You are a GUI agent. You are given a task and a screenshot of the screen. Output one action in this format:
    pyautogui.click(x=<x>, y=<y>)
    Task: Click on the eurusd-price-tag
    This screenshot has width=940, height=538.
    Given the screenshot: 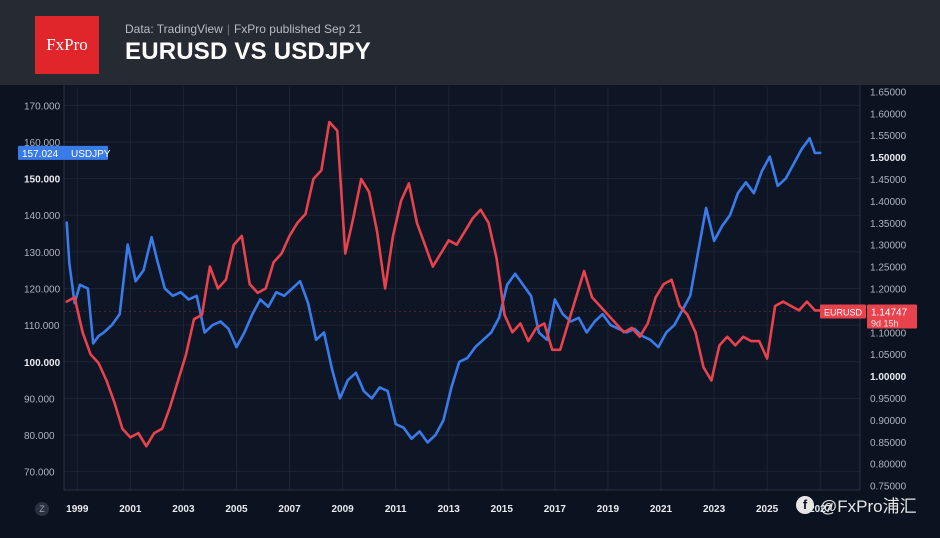 What is the action you would take?
    pyautogui.click(x=892, y=316)
    